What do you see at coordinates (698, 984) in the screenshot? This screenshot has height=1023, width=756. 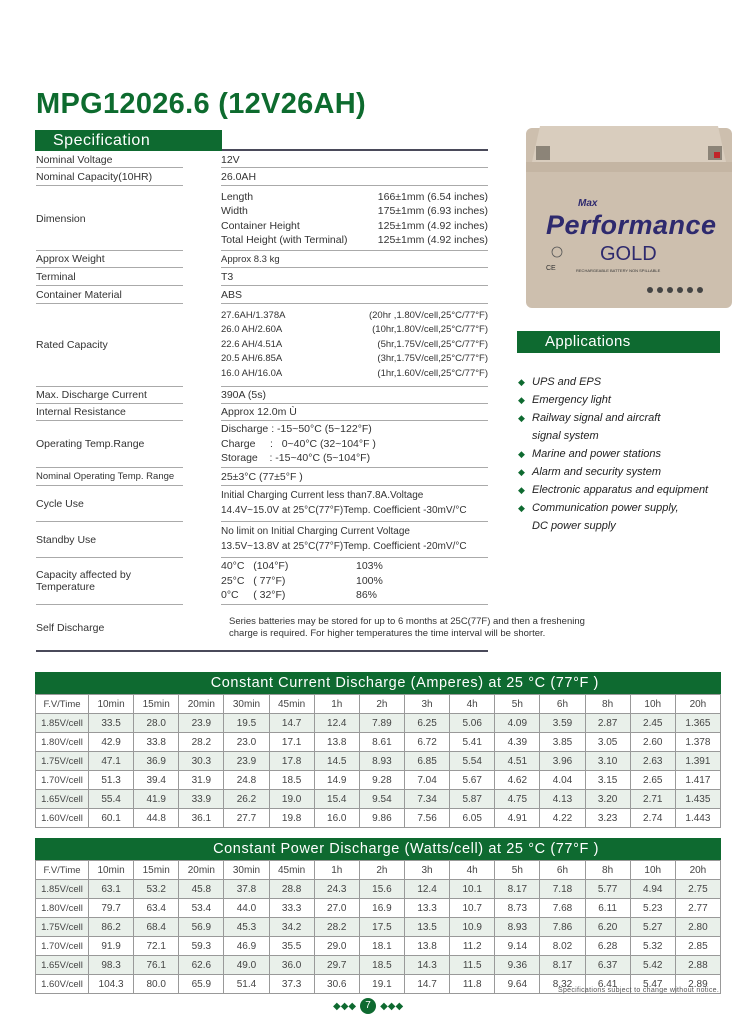 I see `table-cell: 2.89` at bounding box center [698, 984].